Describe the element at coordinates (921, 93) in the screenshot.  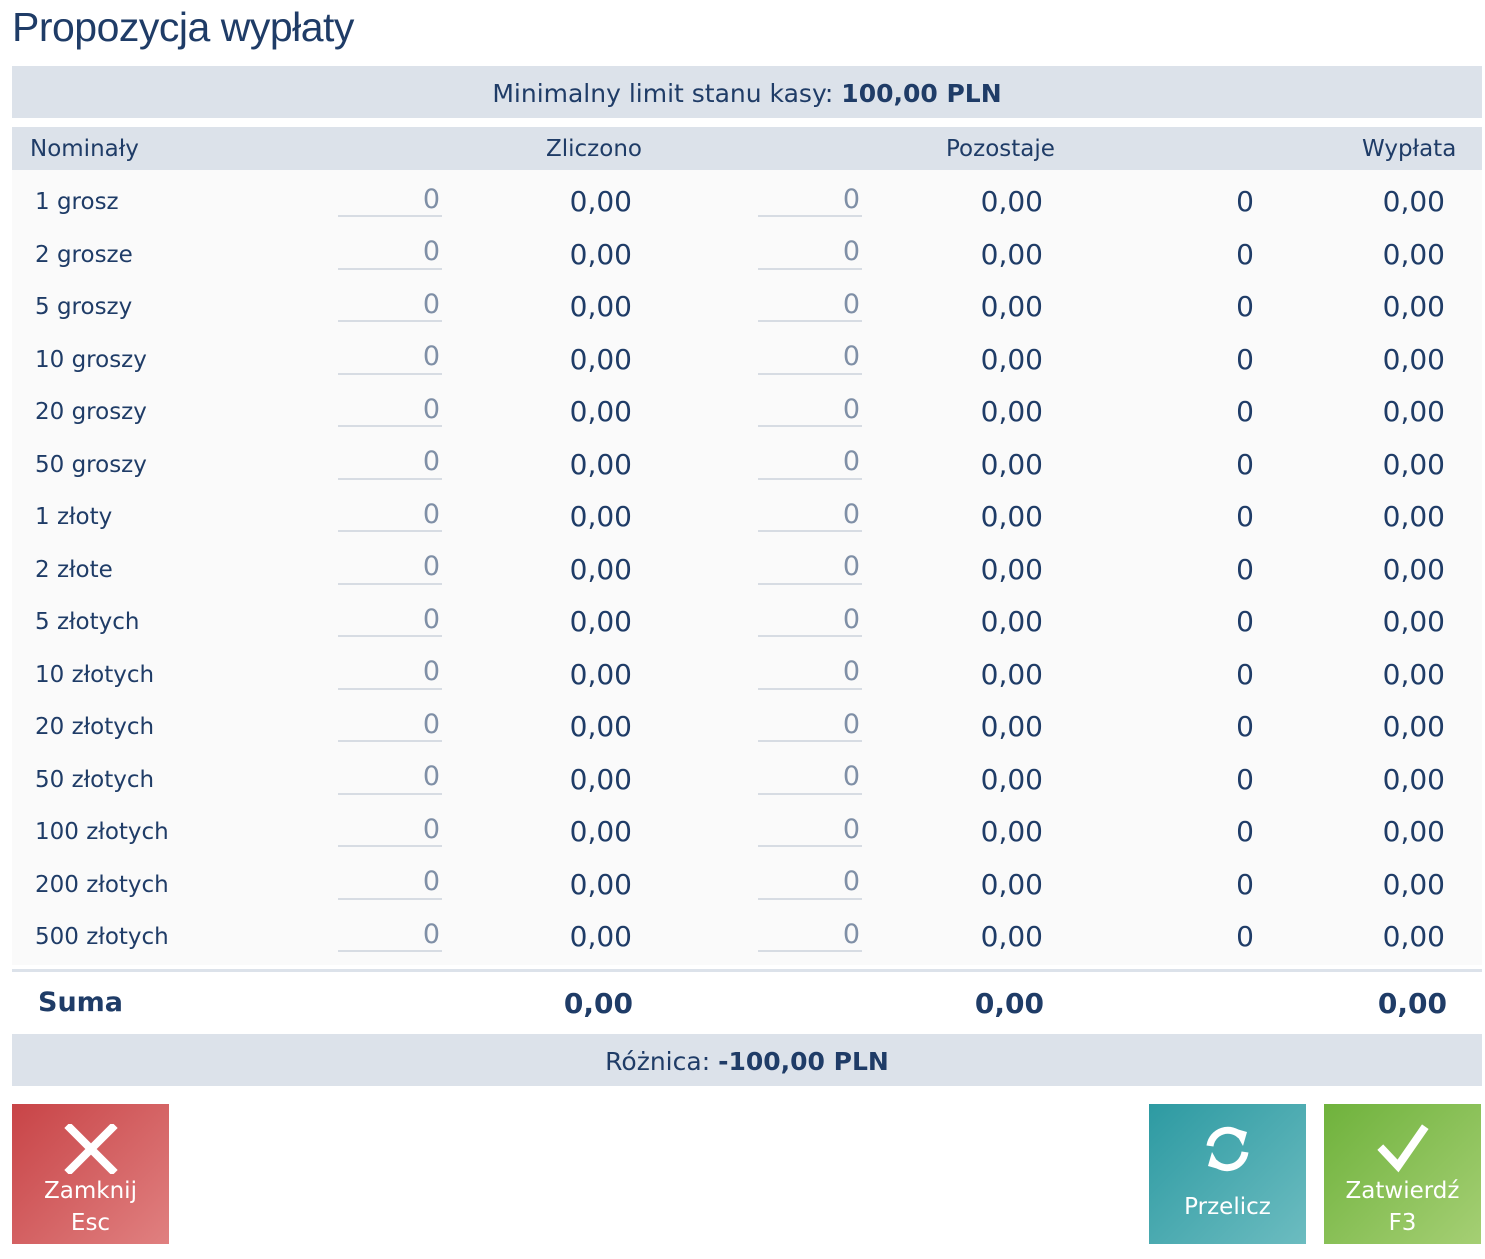
I see `cash-limit-value: 100,00 PLN` at that location.